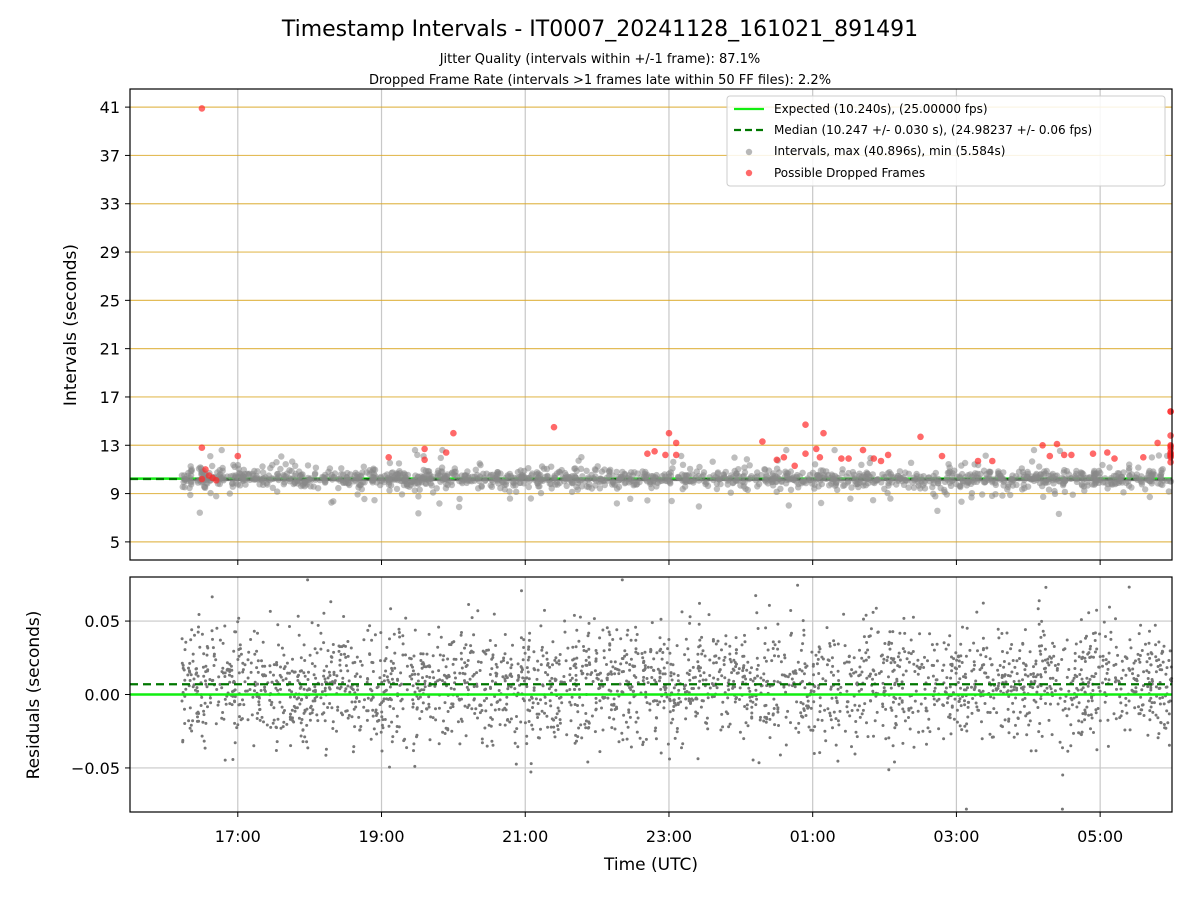 Image resolution: width=1200 pixels, height=900 pixels. What do you see at coordinates (669, 829) in the screenshot?
I see `residuals-x-ticks: 17:00 19:00 21:00 23:00 01:00 03:00 05:00` at bounding box center [669, 829].